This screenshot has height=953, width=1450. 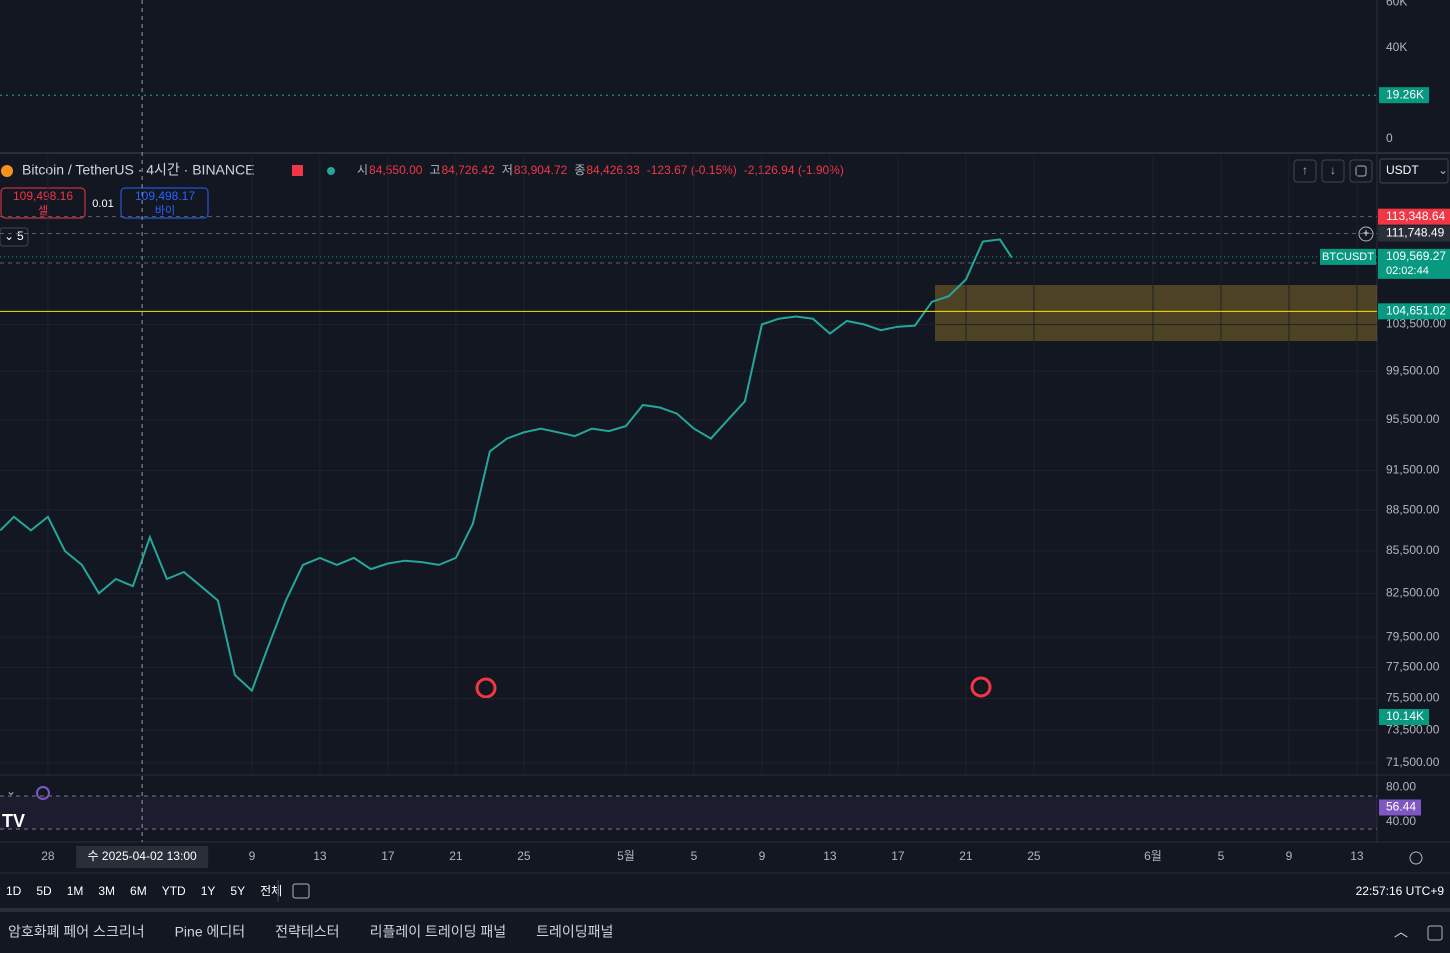 I want to click on coin-icon, so click(x=7, y=171).